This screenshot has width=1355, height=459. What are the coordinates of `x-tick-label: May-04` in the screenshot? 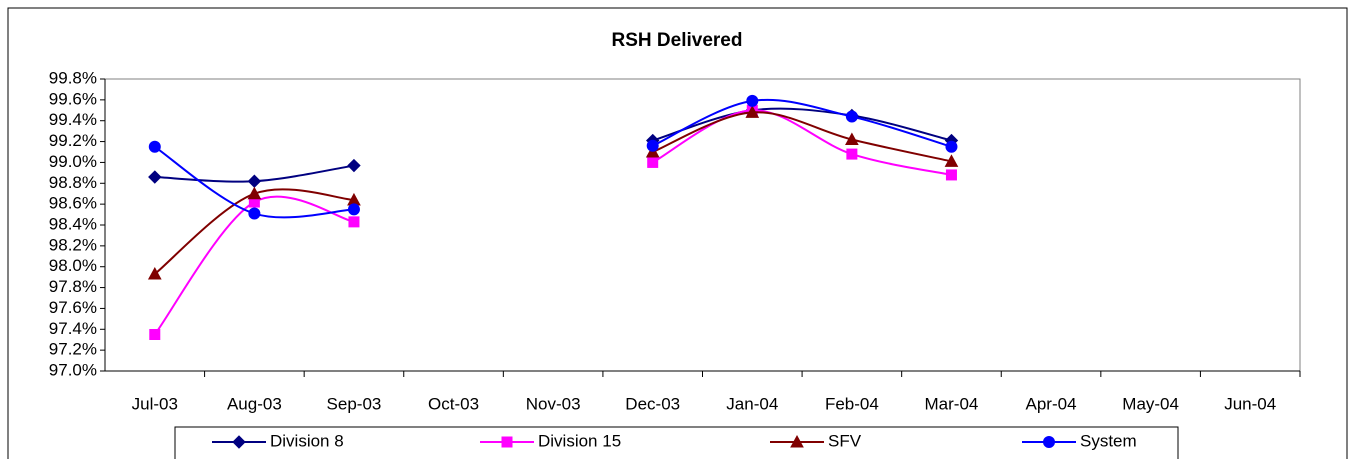 It's located at (1150, 403).